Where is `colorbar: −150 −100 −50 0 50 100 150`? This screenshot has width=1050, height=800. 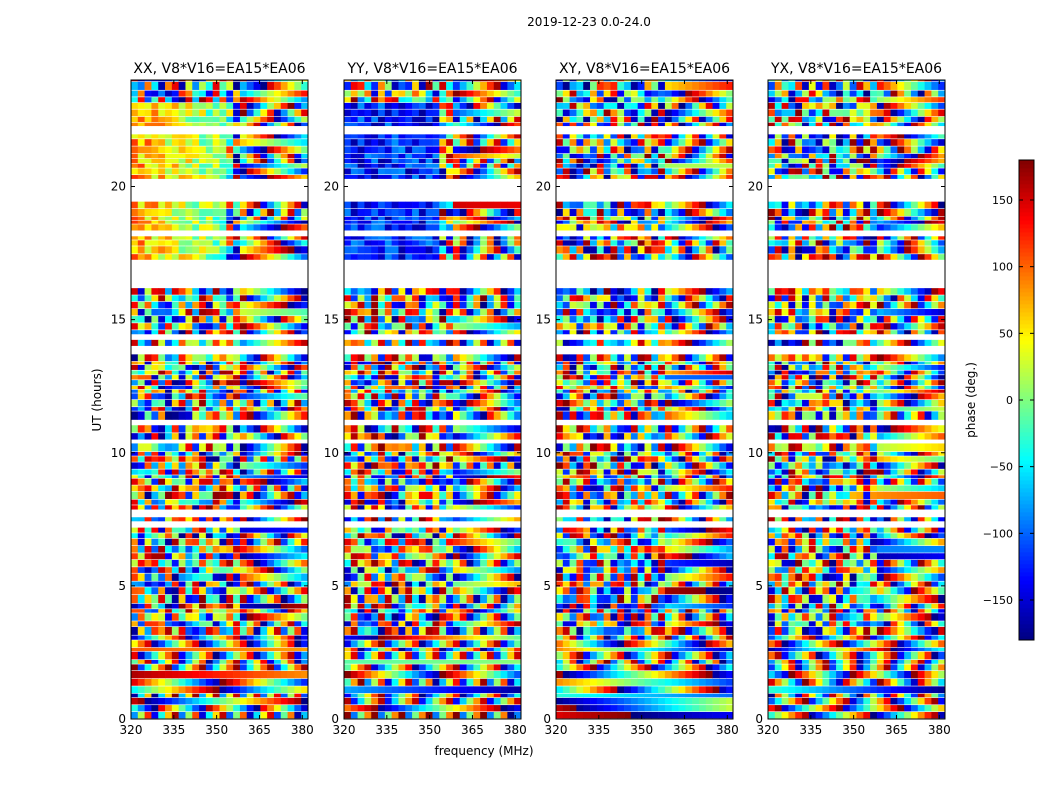
colorbar: −150 −100 −50 0 50 100 150 is located at coordinates (1009, 400).